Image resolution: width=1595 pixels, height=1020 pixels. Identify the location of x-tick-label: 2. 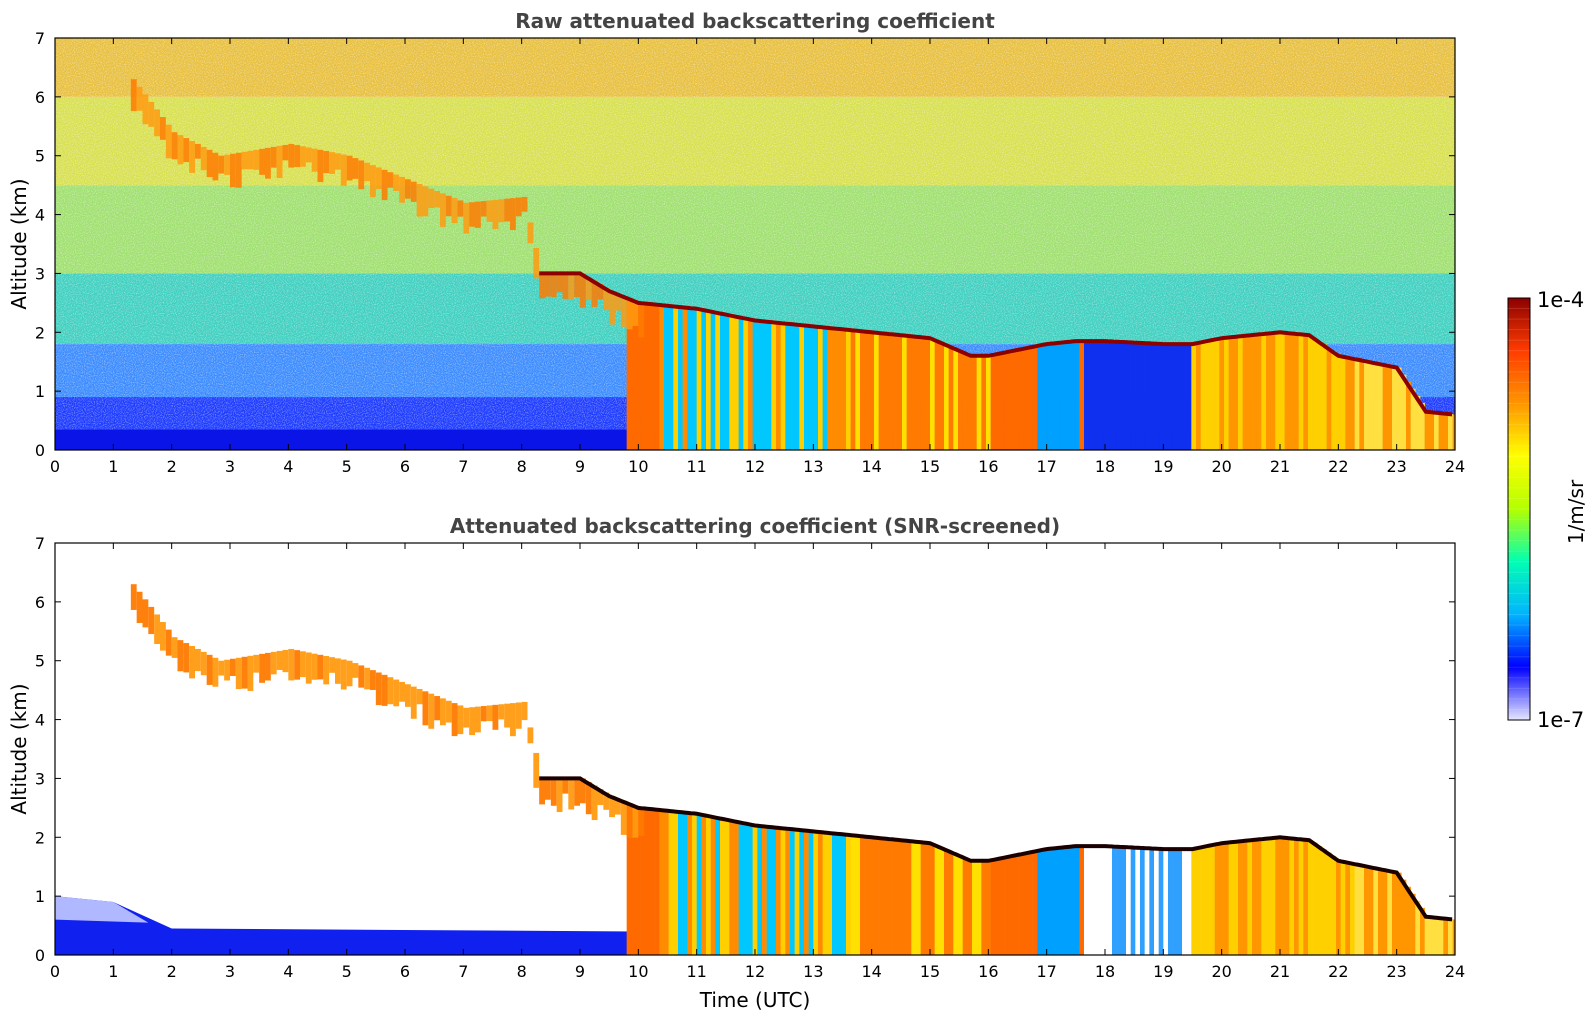
(172, 971).